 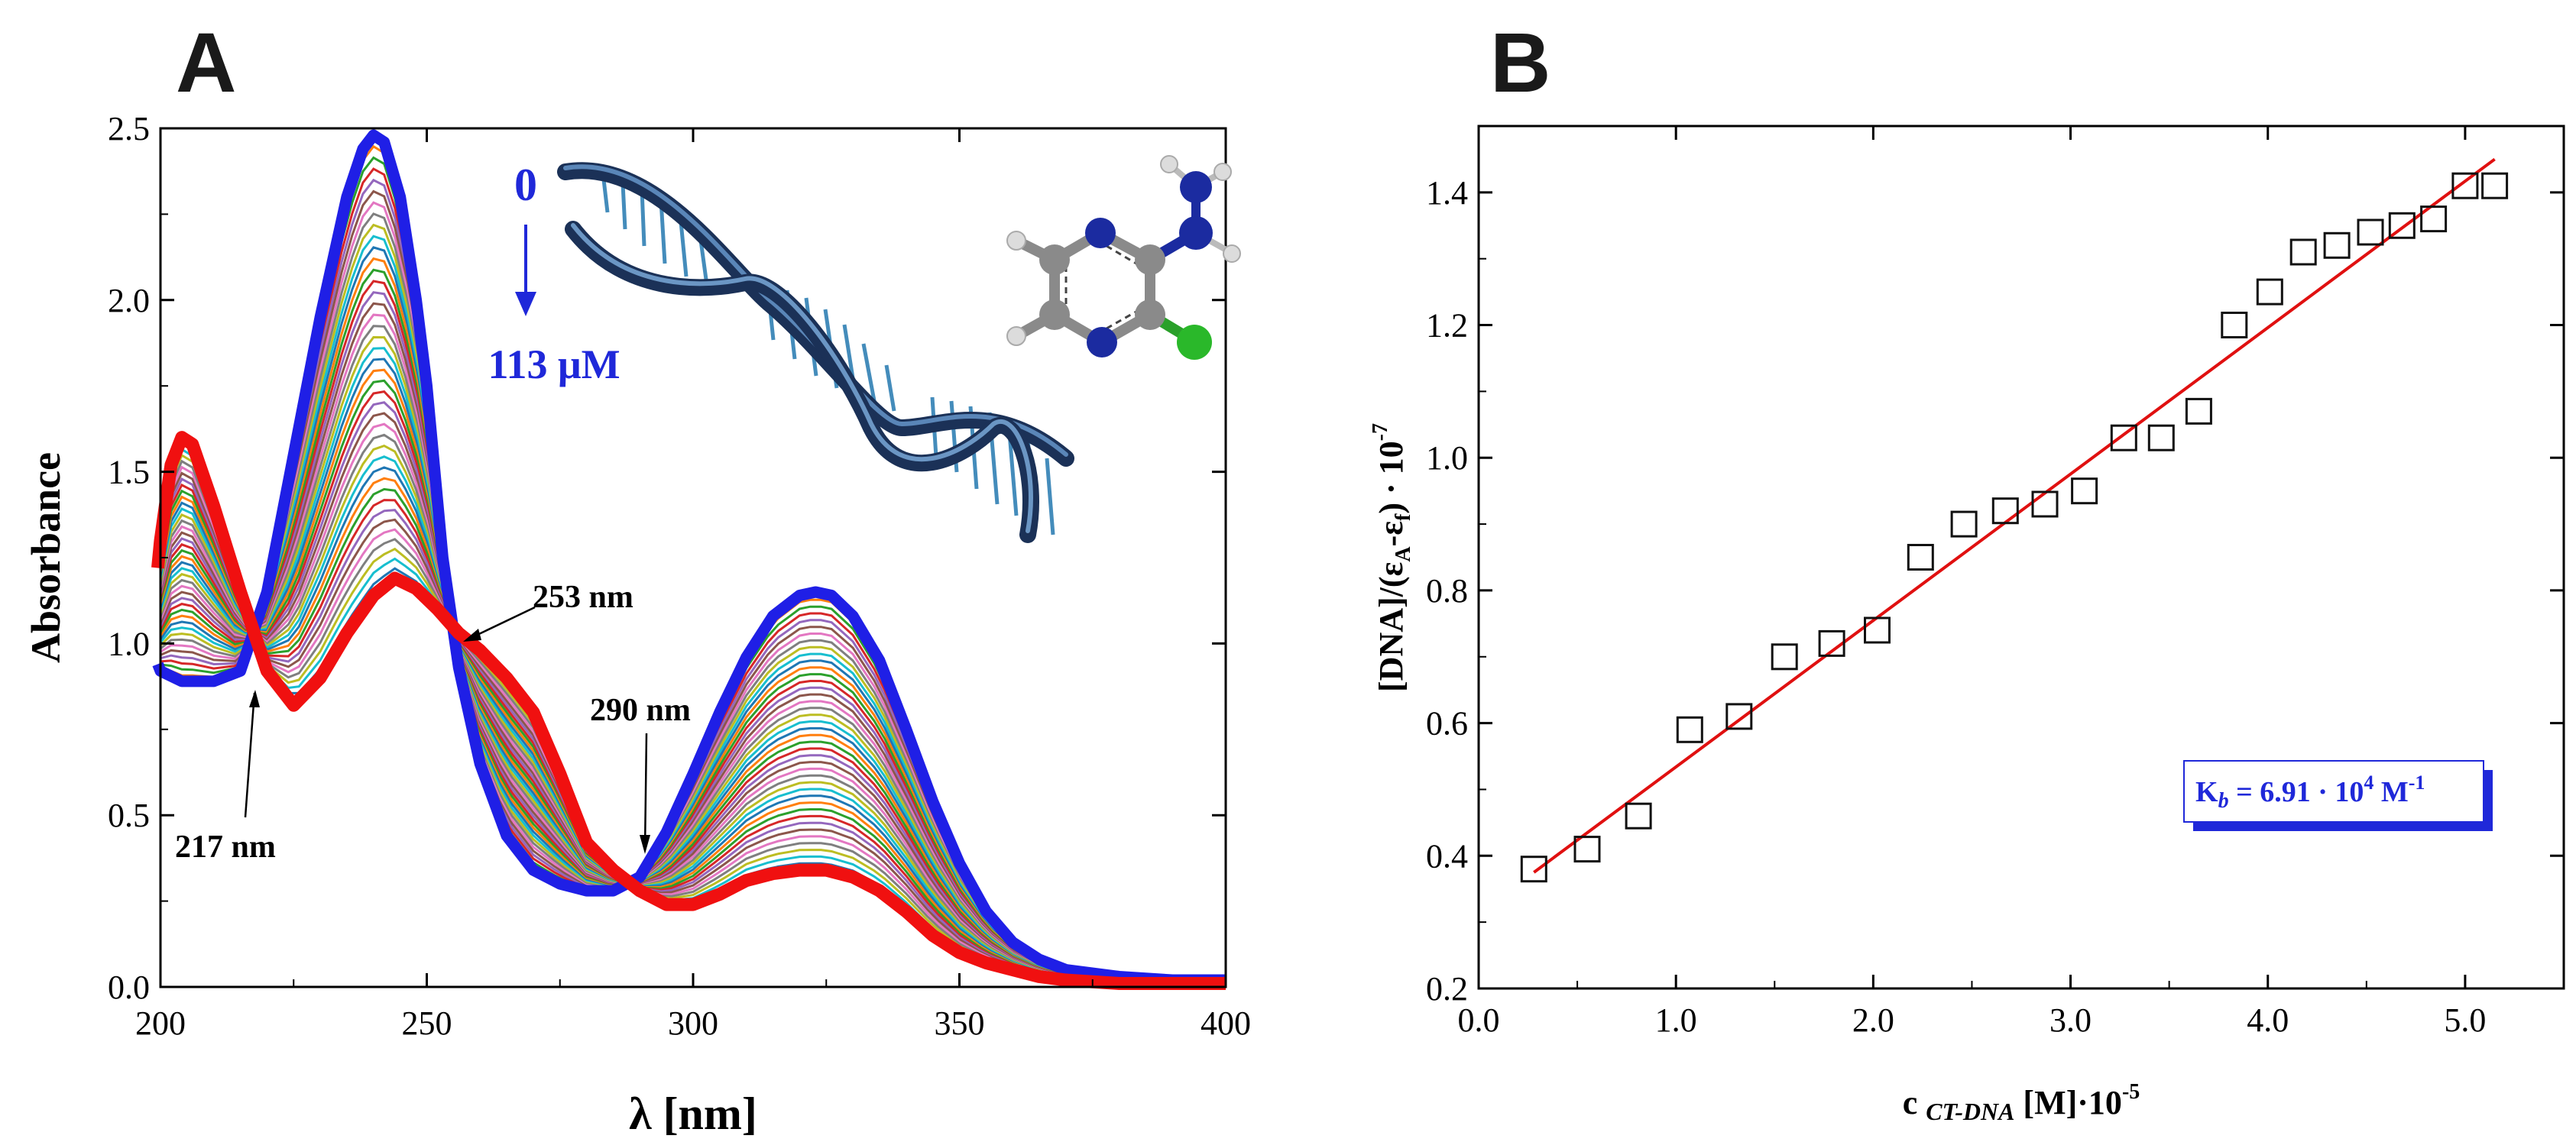 What do you see at coordinates (645, 844) in the screenshot?
I see `isosbestic-290-arrowhead-icon` at bounding box center [645, 844].